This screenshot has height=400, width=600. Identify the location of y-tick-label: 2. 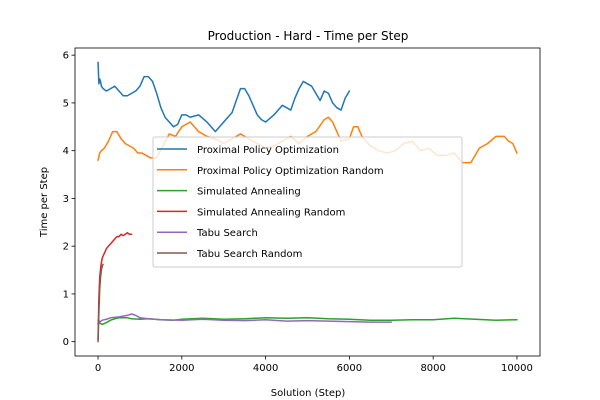
(66, 247).